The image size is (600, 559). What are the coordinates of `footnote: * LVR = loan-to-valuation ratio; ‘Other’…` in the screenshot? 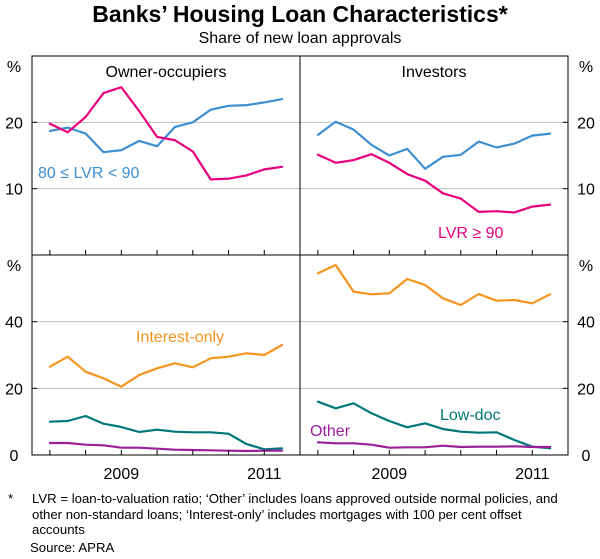 It's located at (290, 514).